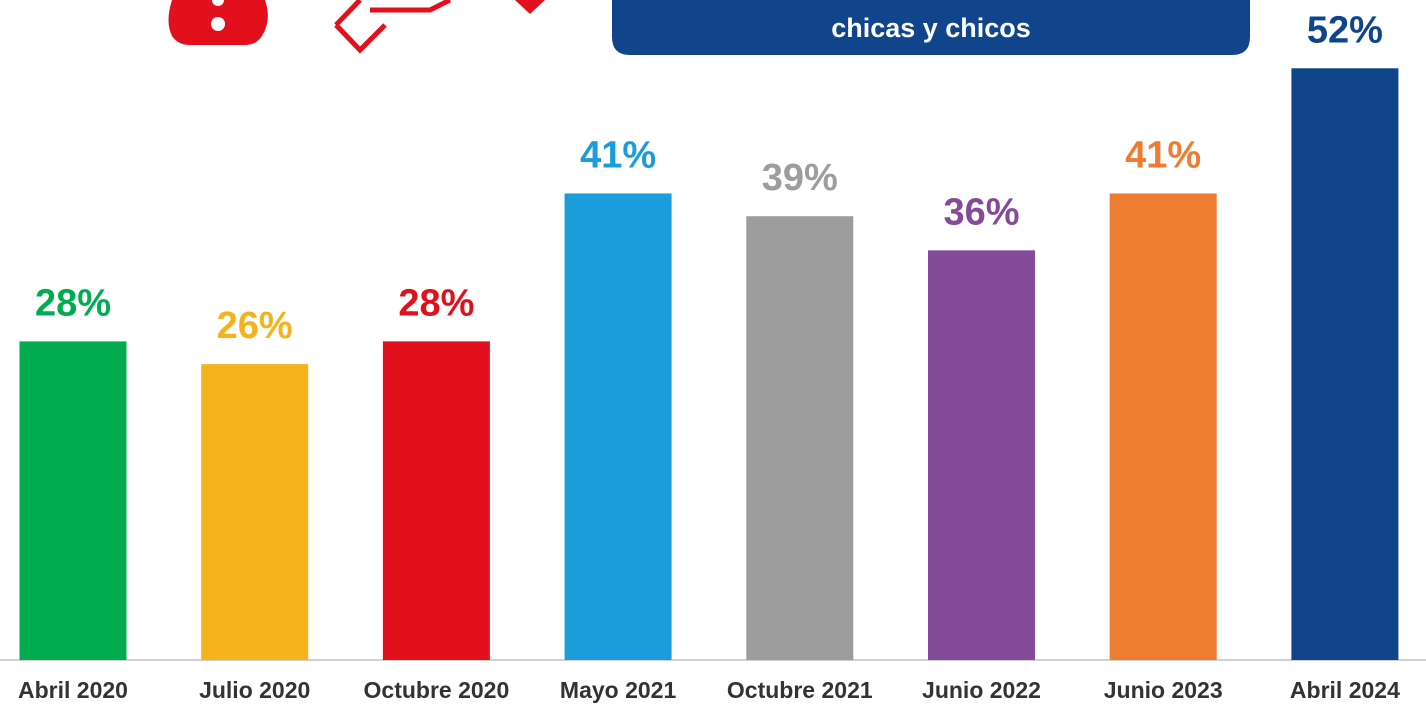 Image resolution: width=1426 pixels, height=710 pixels. I want to click on x-tick-label: Junio 2022, so click(981, 690).